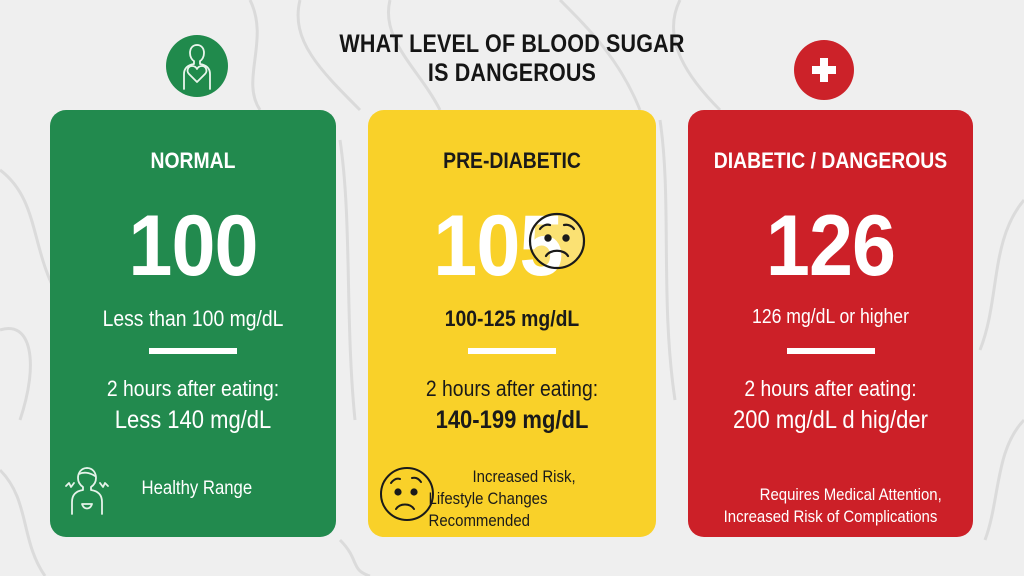 The height and width of the screenshot is (576, 1024). I want to click on card-range: 100-125 mg/dL, so click(512, 318).